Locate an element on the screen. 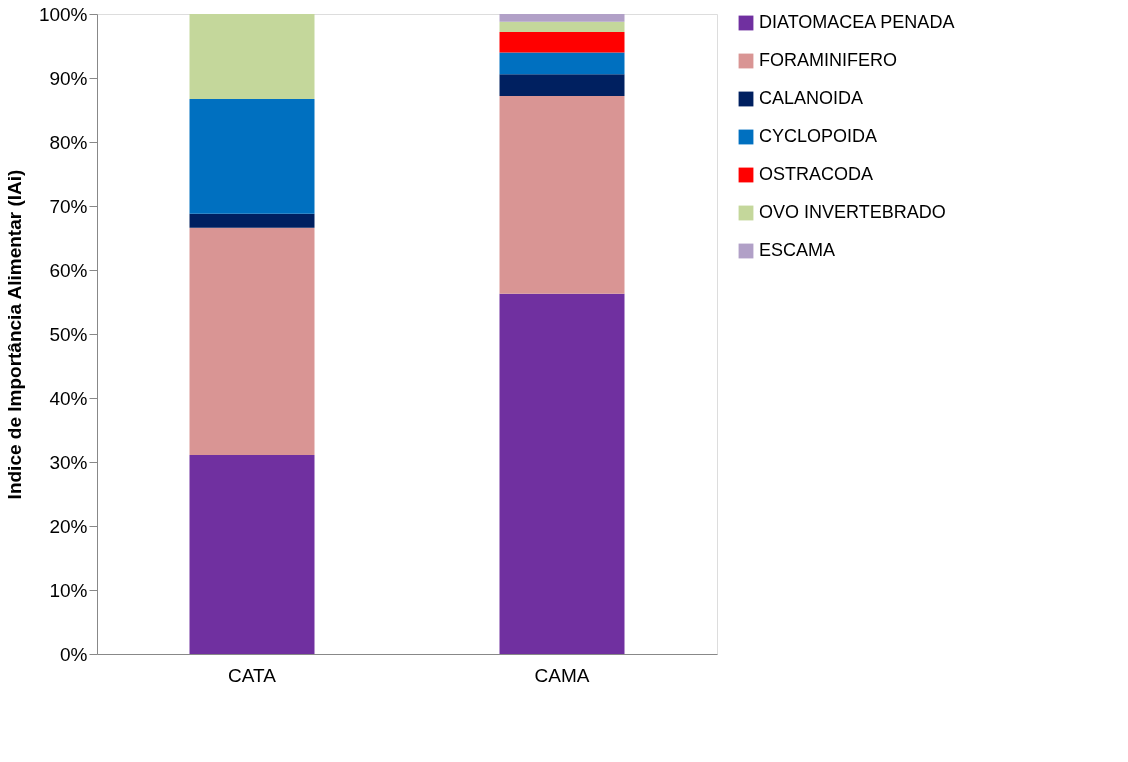 This screenshot has width=1128, height=762. legend-label: OVO INVERTEBRADO is located at coordinates (852, 212).